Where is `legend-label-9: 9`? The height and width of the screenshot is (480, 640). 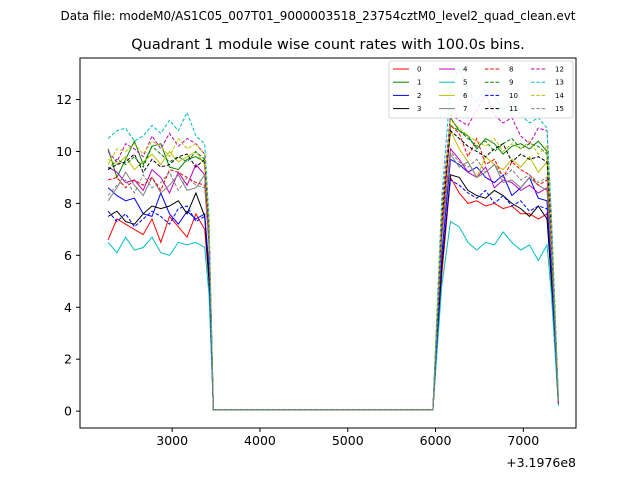 legend-label-9: 9 is located at coordinates (511, 83).